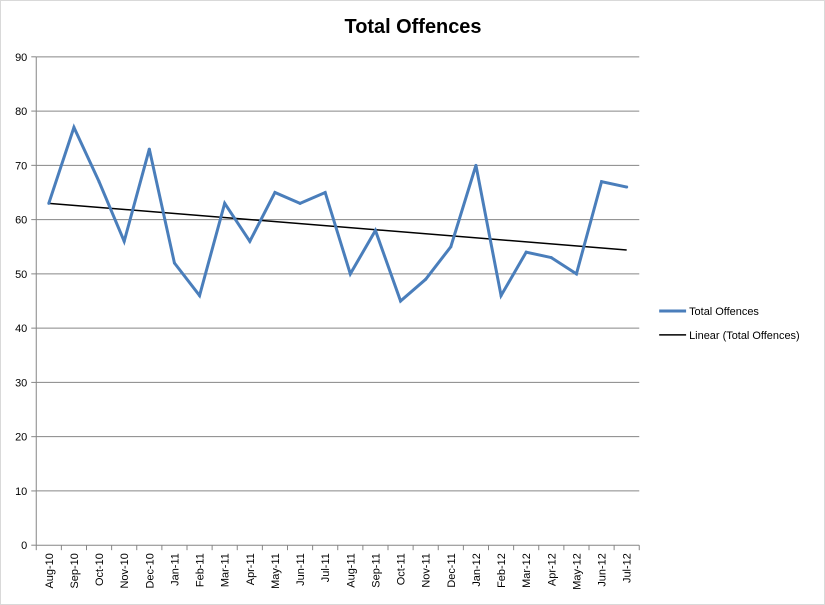 The width and height of the screenshot is (825, 605). I want to click on x-tick-label: Sep-10, so click(75, 570).